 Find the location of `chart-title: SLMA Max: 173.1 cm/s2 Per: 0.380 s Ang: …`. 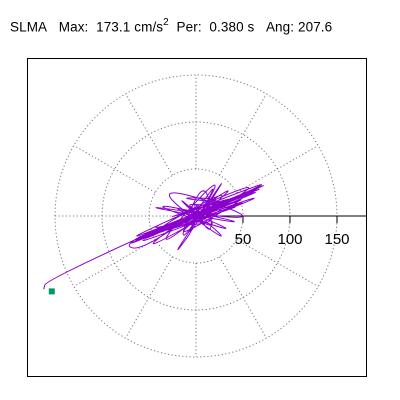

chart-title: SLMA Max: 173.1 cm/s2 Per: 0.380 s Ang: … is located at coordinates (171, 26).